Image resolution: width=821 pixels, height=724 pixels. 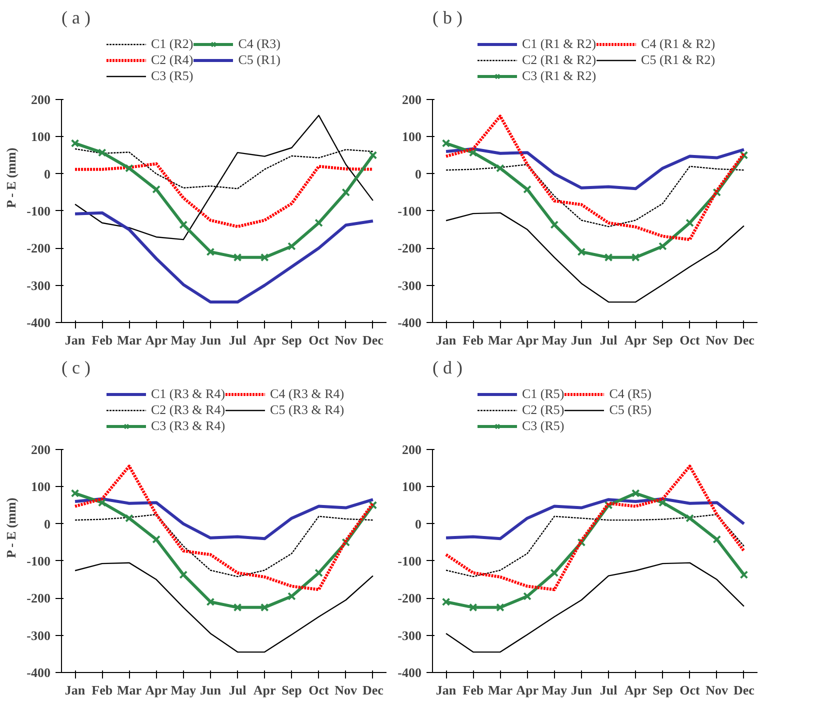 What do you see at coordinates (76, 18) in the screenshot?
I see `chart-title: ( a )` at bounding box center [76, 18].